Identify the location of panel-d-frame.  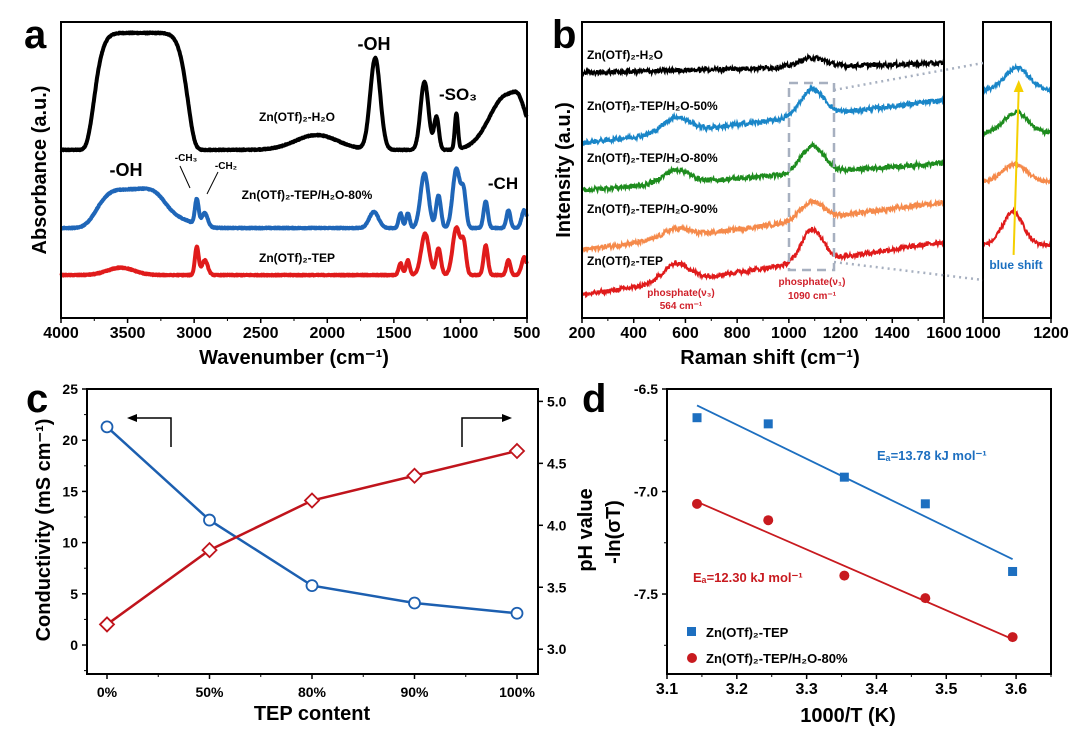
(859, 531).